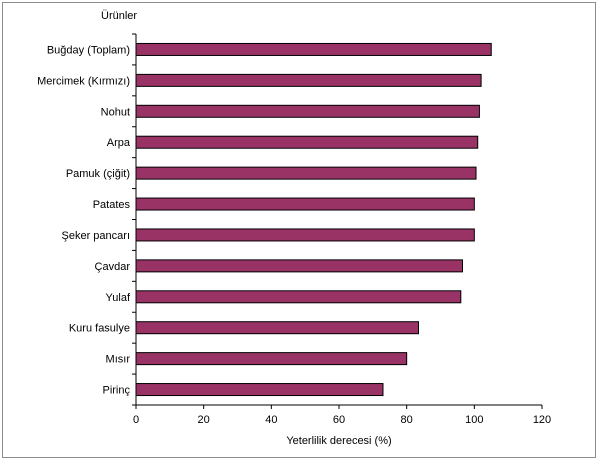 The height and width of the screenshot is (462, 600). I want to click on category-label-3: Arpa, so click(119, 143).